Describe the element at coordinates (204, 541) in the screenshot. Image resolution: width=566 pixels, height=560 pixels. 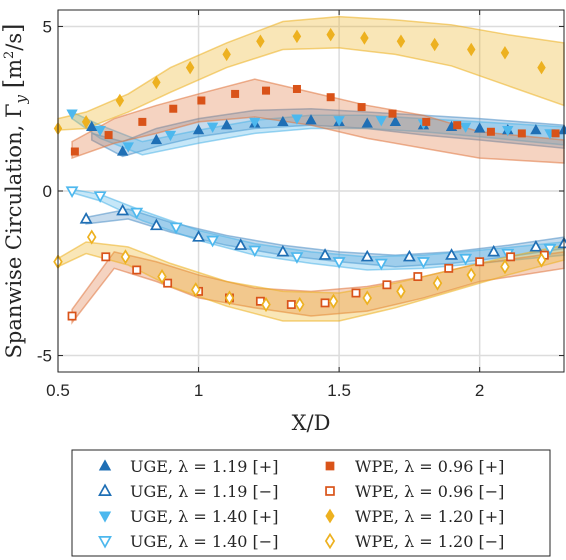
I see `legend-label: UGE, λ = 1.40 [−]` at that location.